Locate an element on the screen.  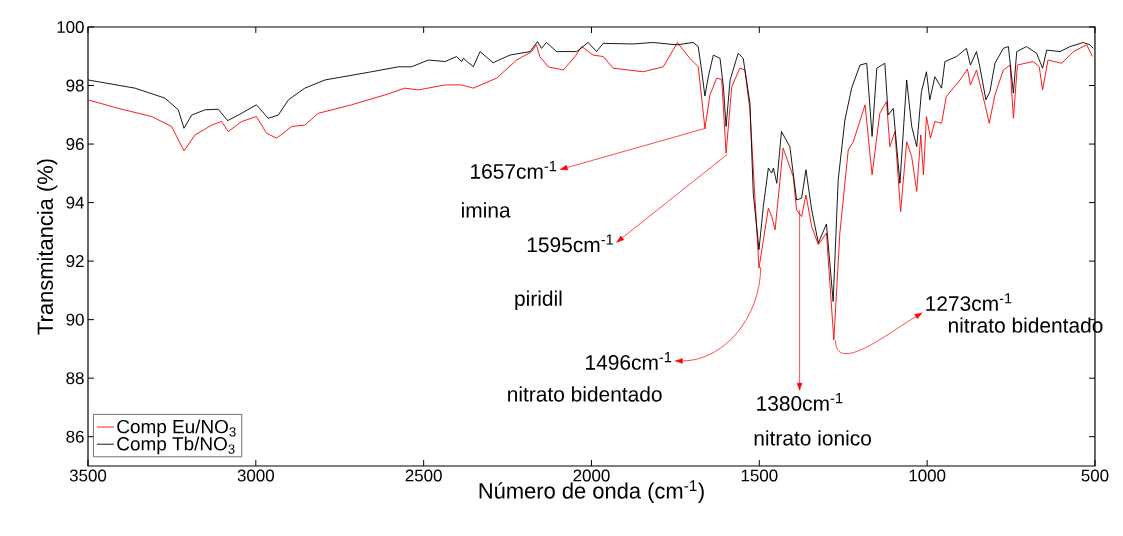
y-tick-label: 100 is located at coordinates (70, 26).